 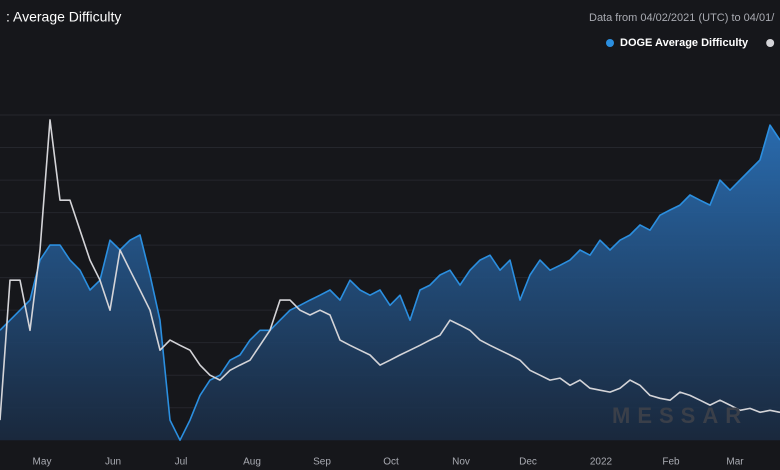 What do you see at coordinates (252, 462) in the screenshot?
I see `x-tick-label: Aug` at bounding box center [252, 462].